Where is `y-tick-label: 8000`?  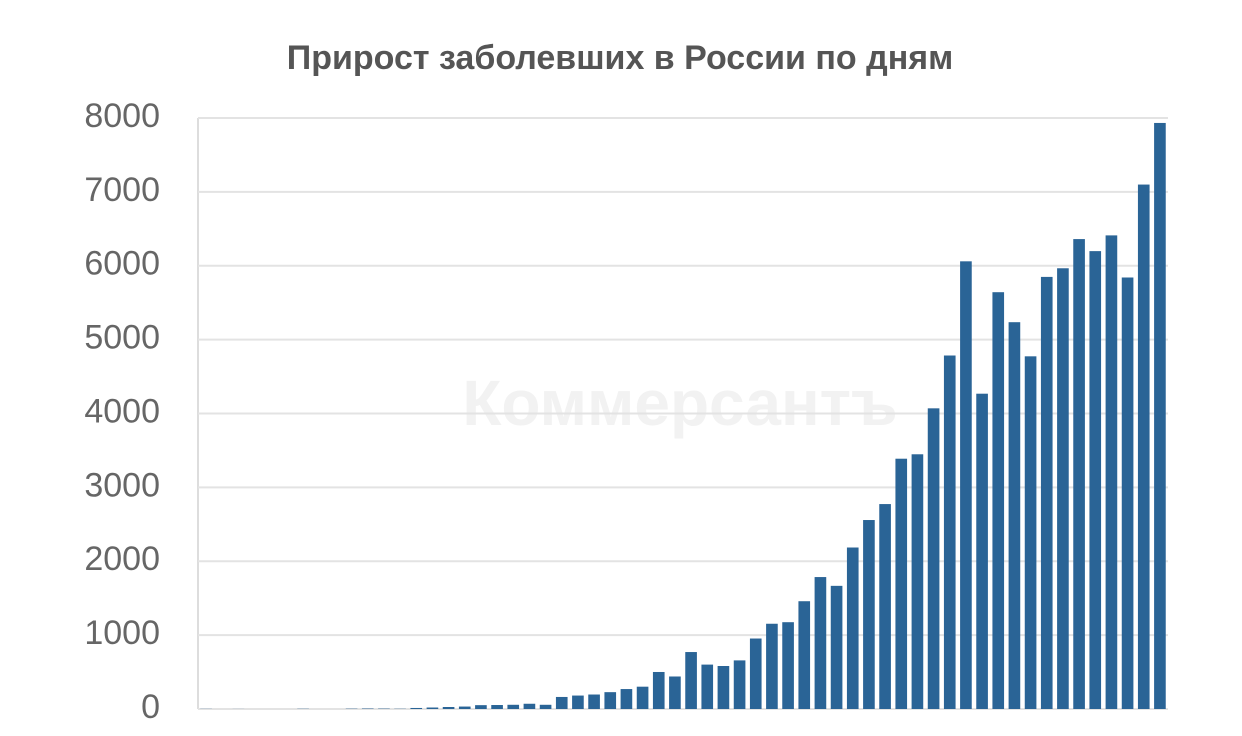 y-tick-label: 8000 is located at coordinates (122, 116).